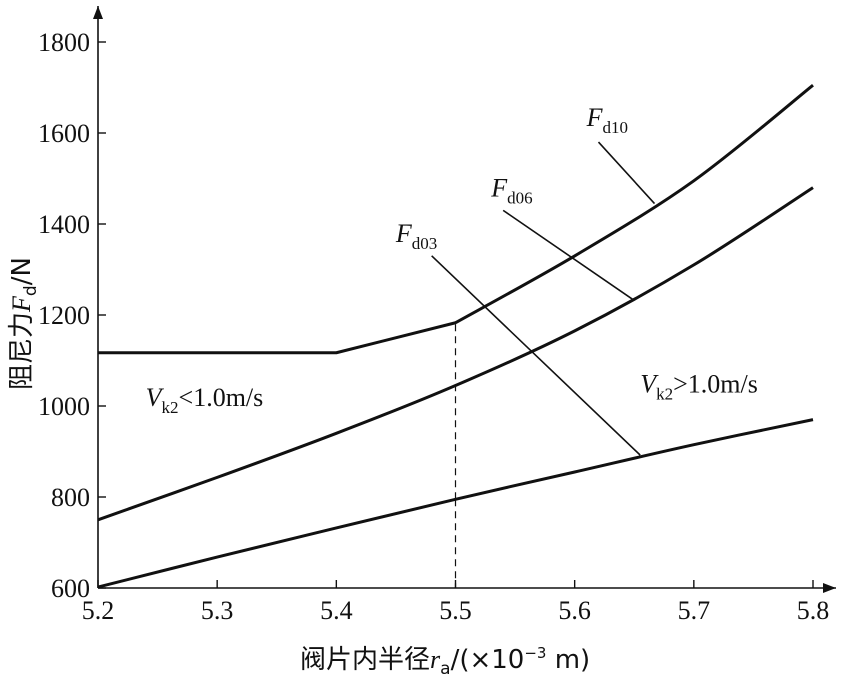 This screenshot has width=850, height=676. Describe the element at coordinates (64, 42) in the screenshot. I see `y-tick-label: 1800` at that location.